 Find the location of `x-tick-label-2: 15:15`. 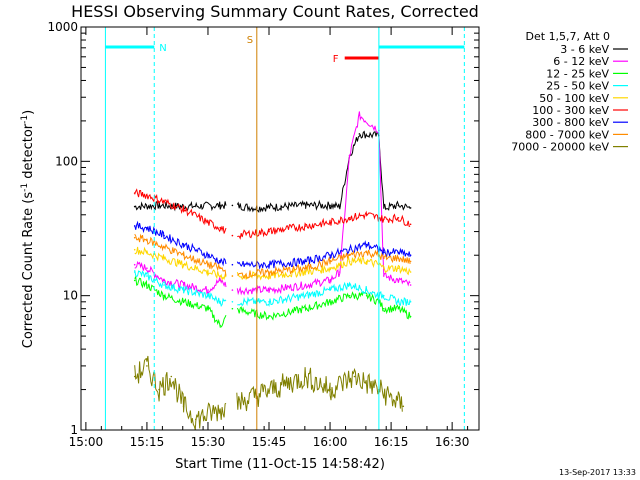

x-tick-label-2: 15:15 is located at coordinates (147, 442).